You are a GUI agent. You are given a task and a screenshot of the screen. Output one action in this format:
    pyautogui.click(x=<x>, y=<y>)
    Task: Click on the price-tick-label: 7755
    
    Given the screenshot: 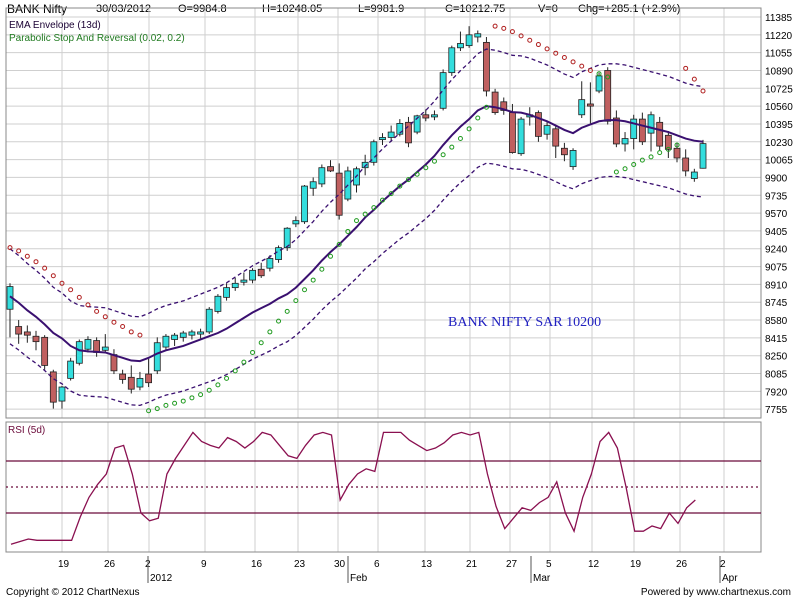 What is the action you would take?
    pyautogui.click(x=776, y=410)
    